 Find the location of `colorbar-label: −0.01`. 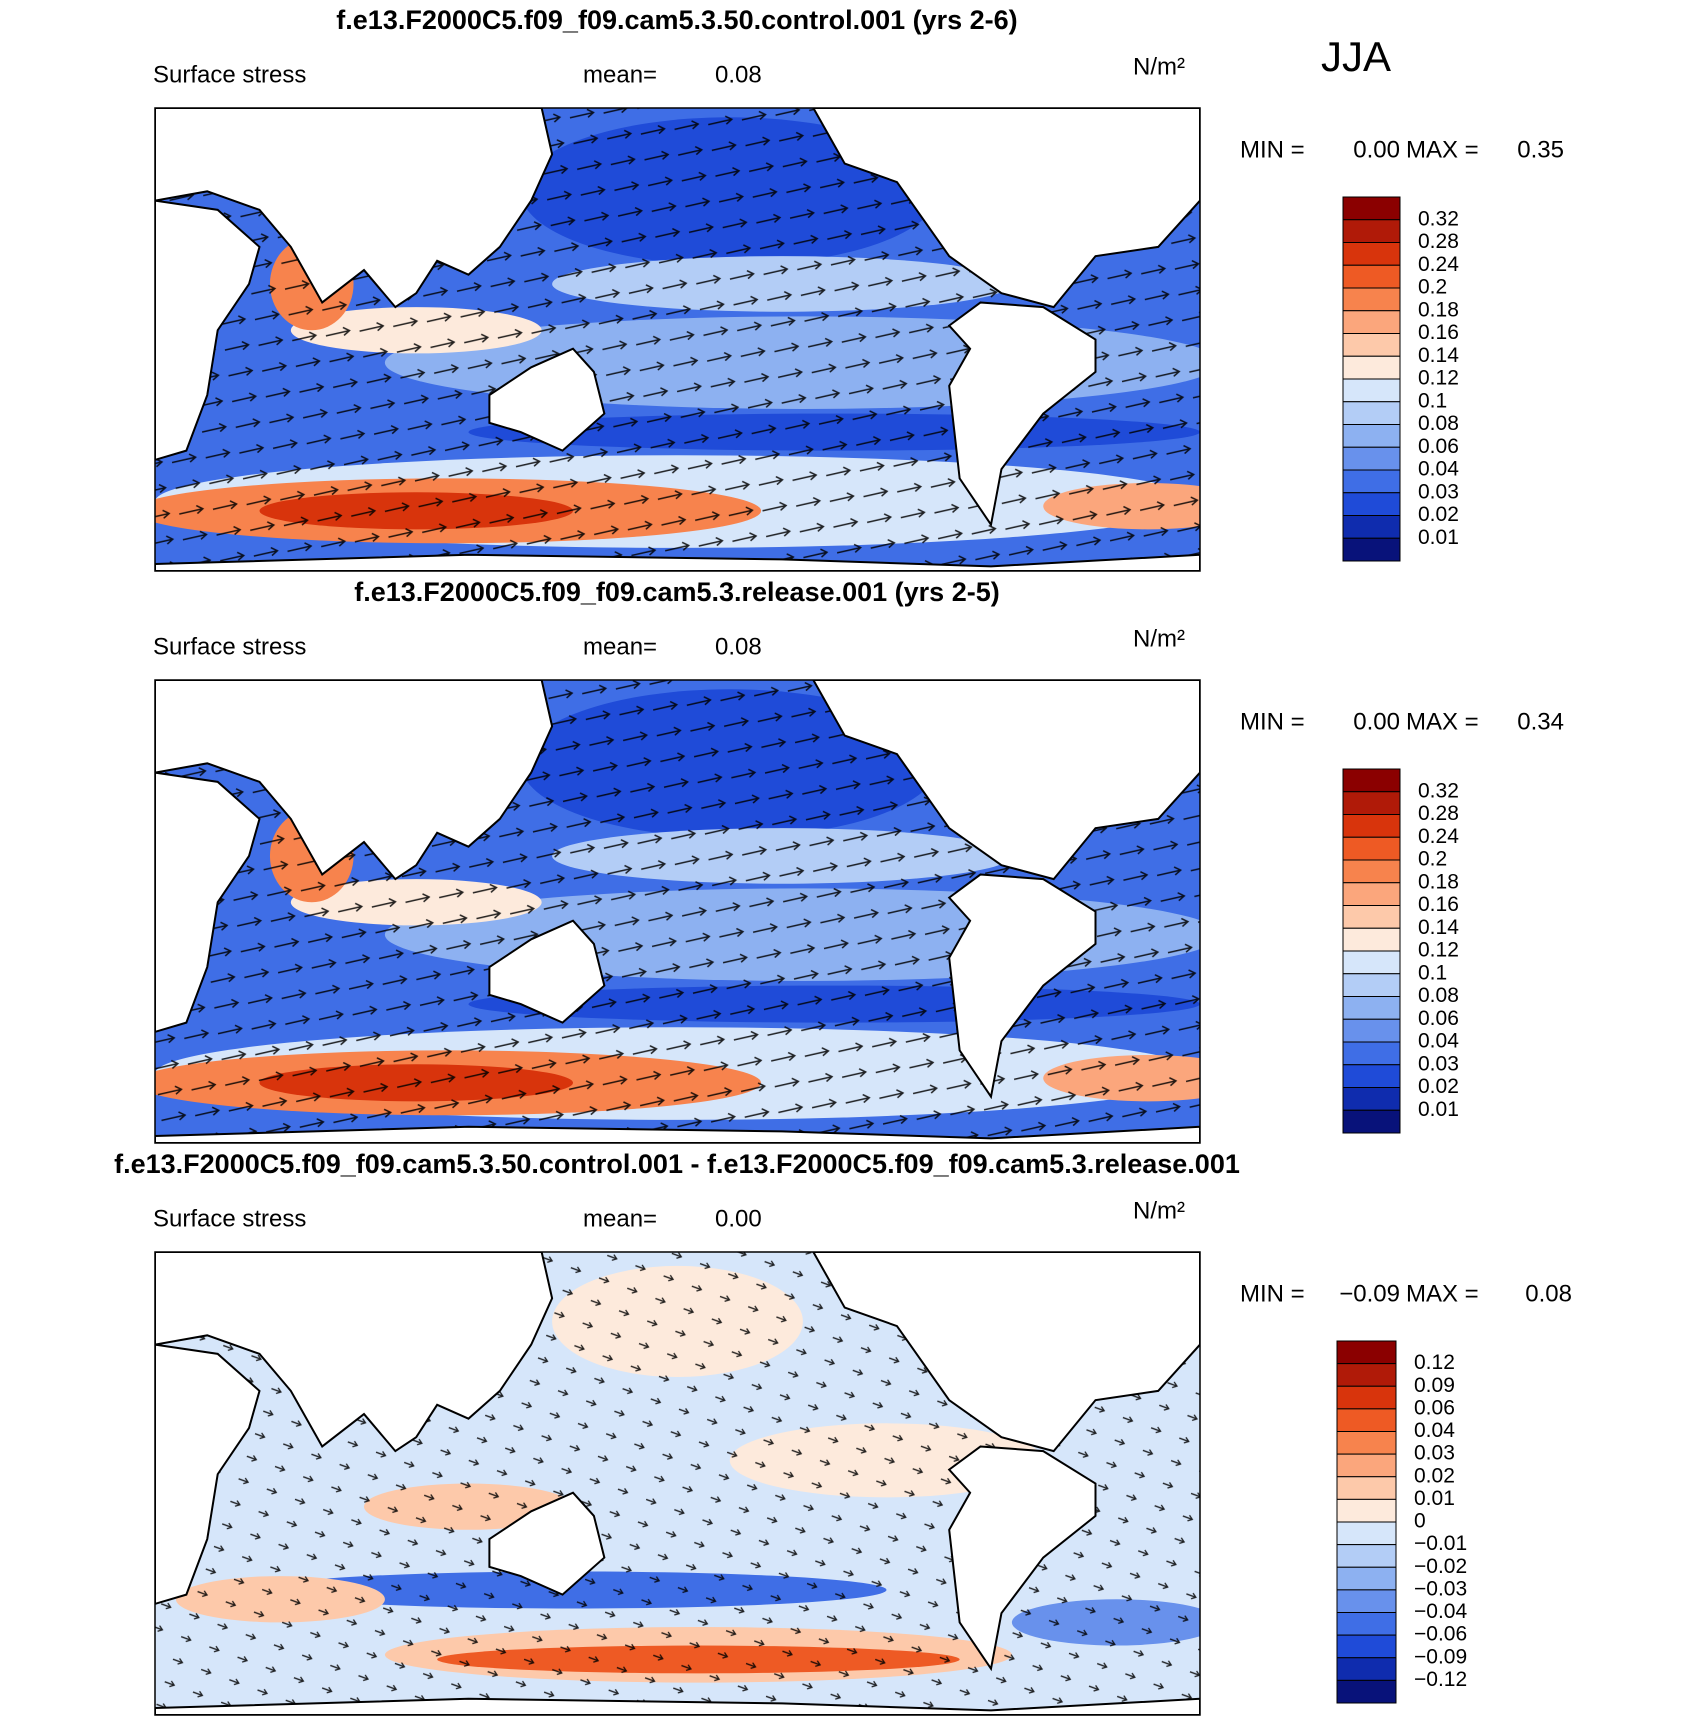

colorbar-label: −0.01 is located at coordinates (1440, 1543).